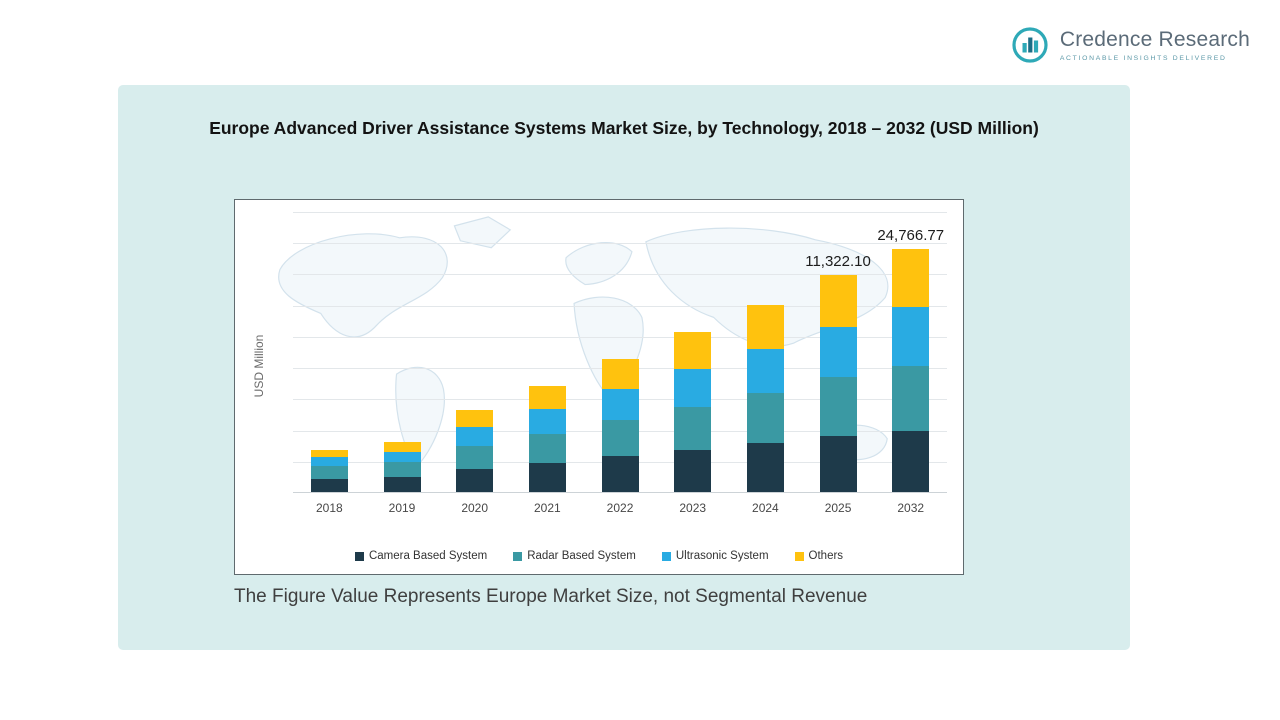 The height and width of the screenshot is (720, 1280). What do you see at coordinates (911, 278) in the screenshot?
I see `bar-segment-others-2032` at bounding box center [911, 278].